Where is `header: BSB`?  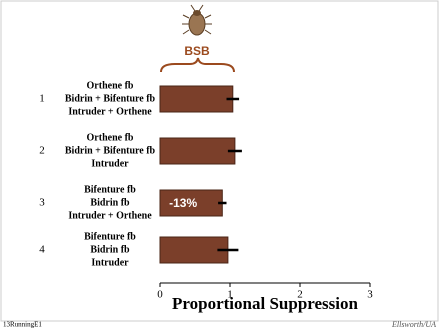 header: BSB is located at coordinates (197, 51).